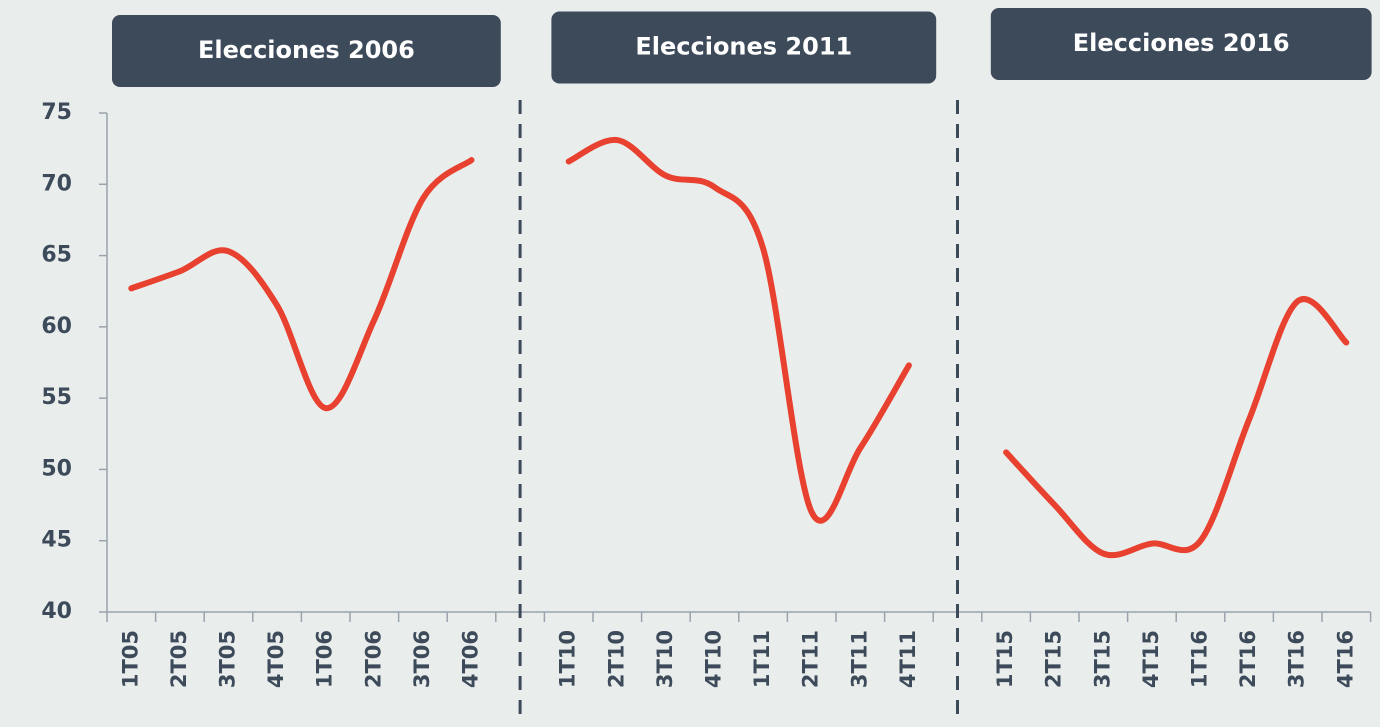  I want to click on header-label: Elecciones 2006, so click(306, 50).